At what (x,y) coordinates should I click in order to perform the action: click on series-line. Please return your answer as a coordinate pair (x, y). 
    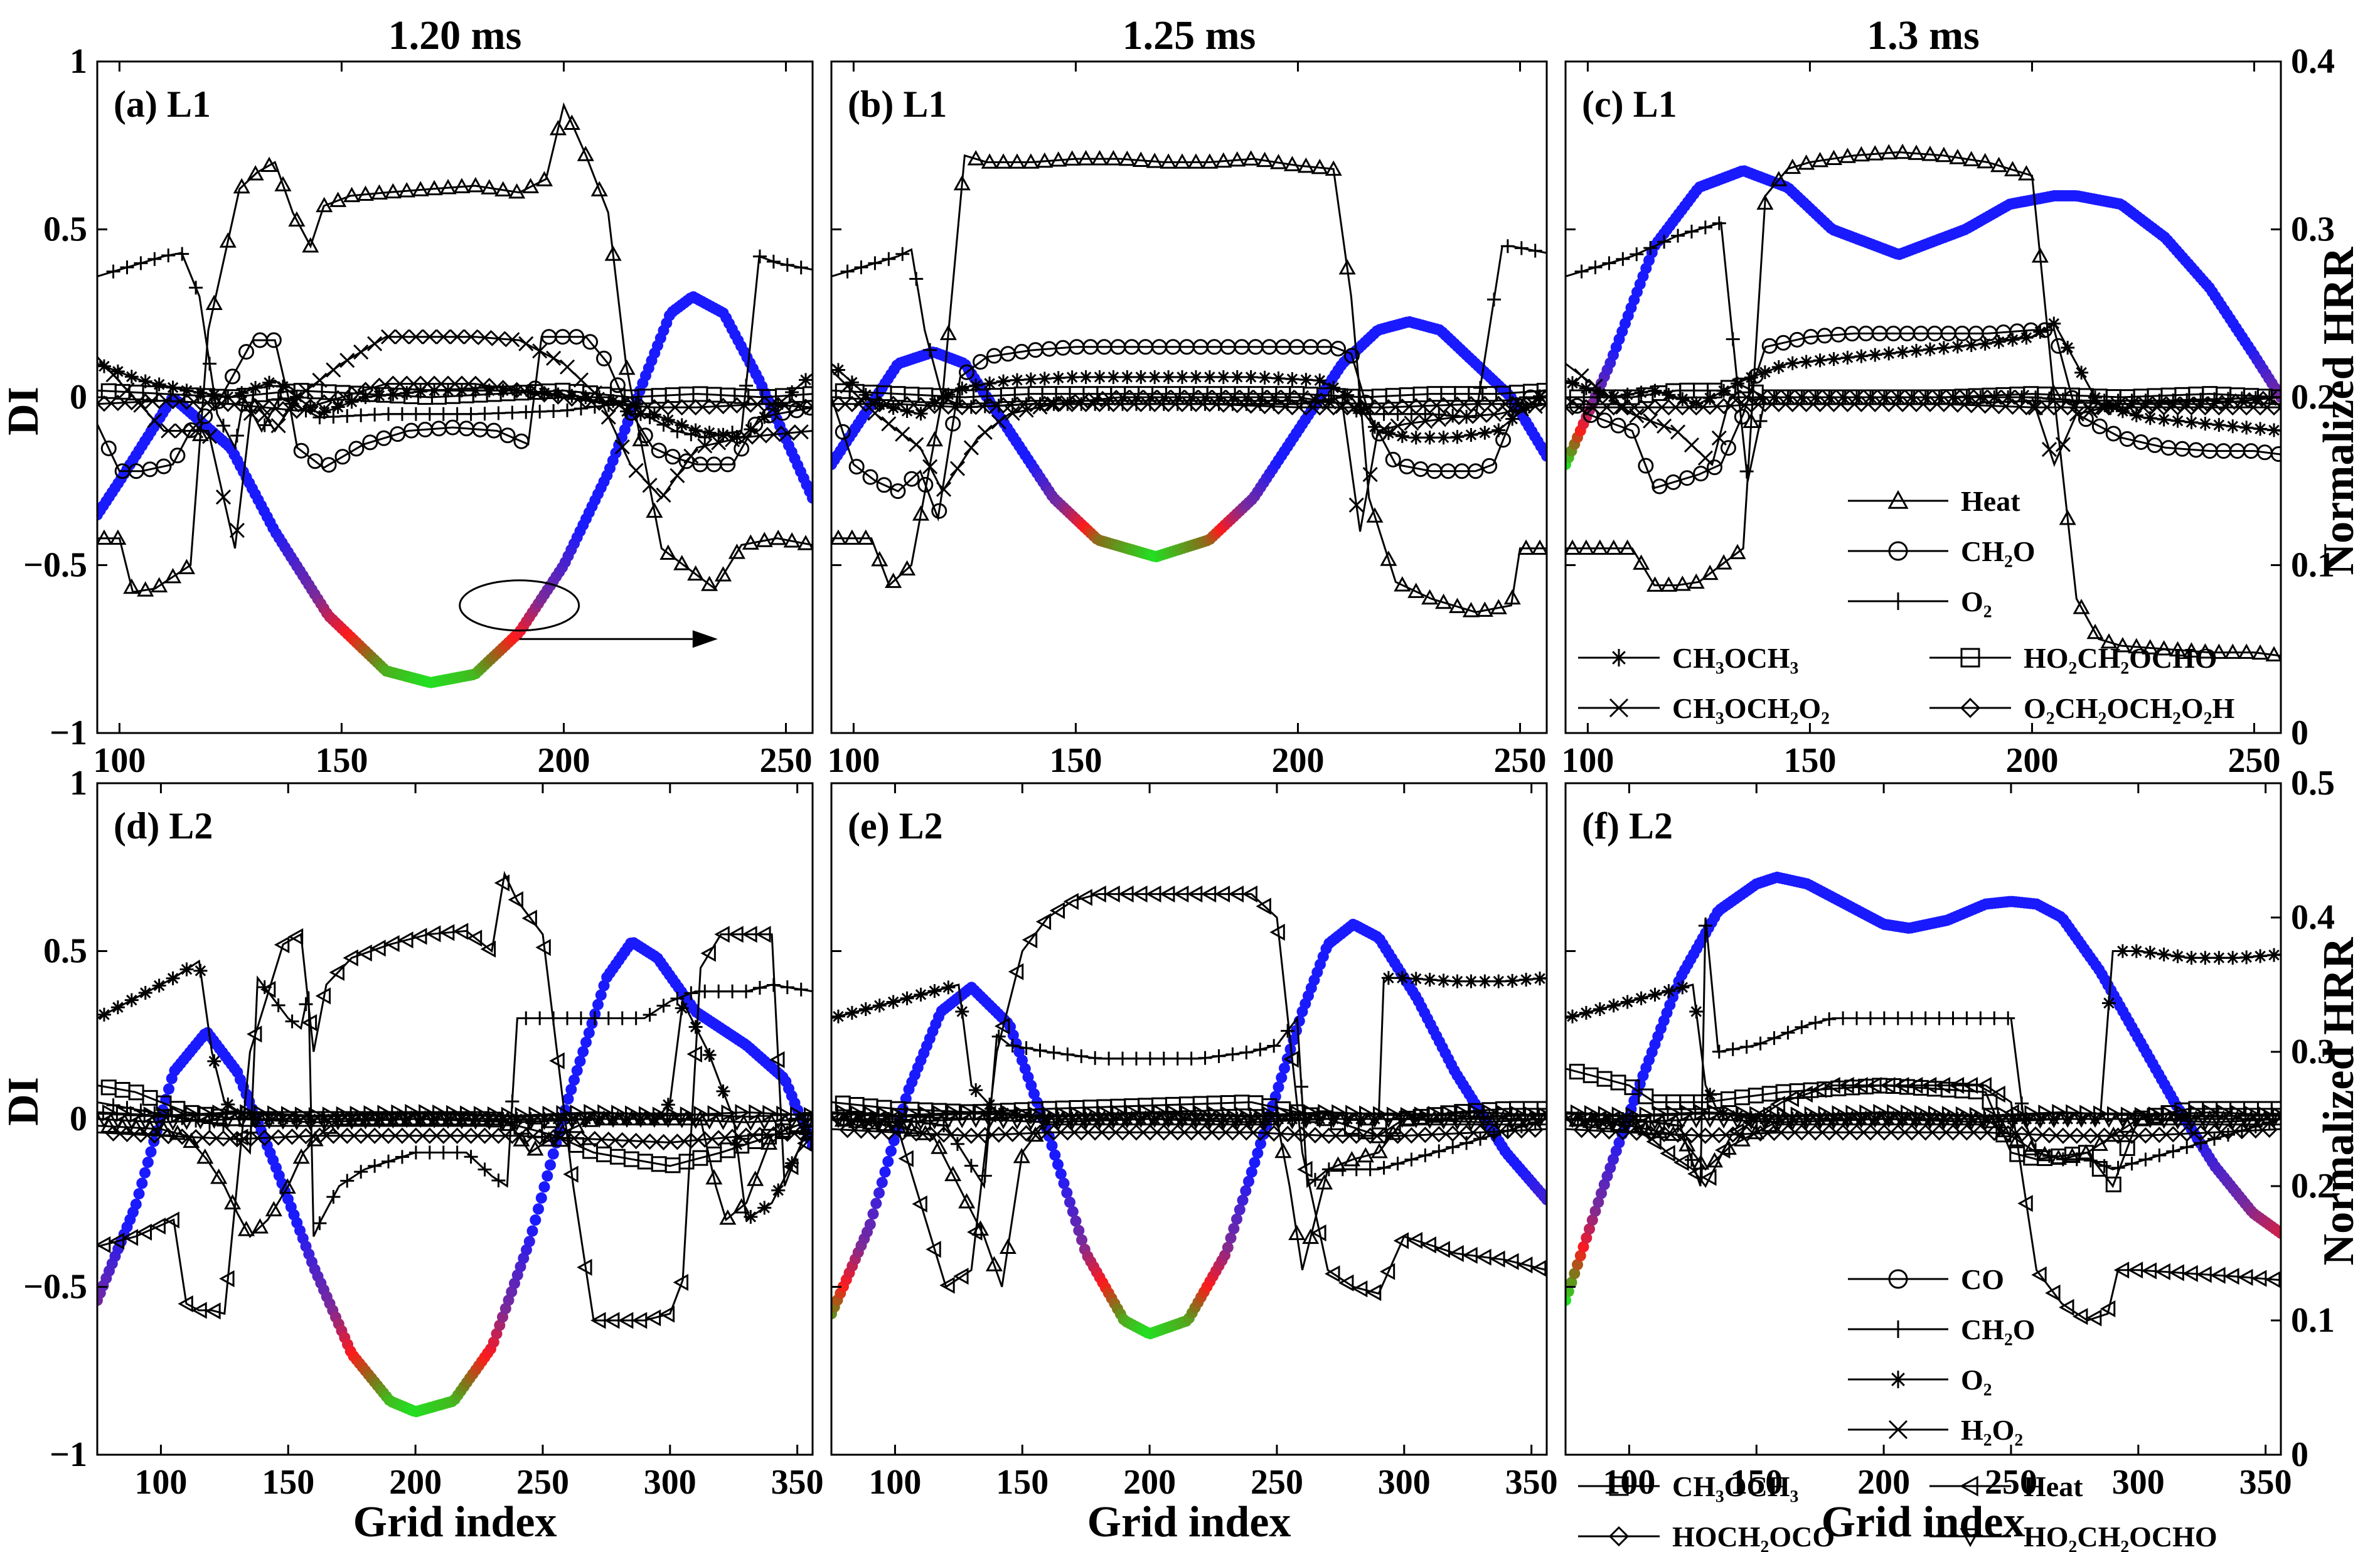
    Looking at the image, I should click on (455, 347).